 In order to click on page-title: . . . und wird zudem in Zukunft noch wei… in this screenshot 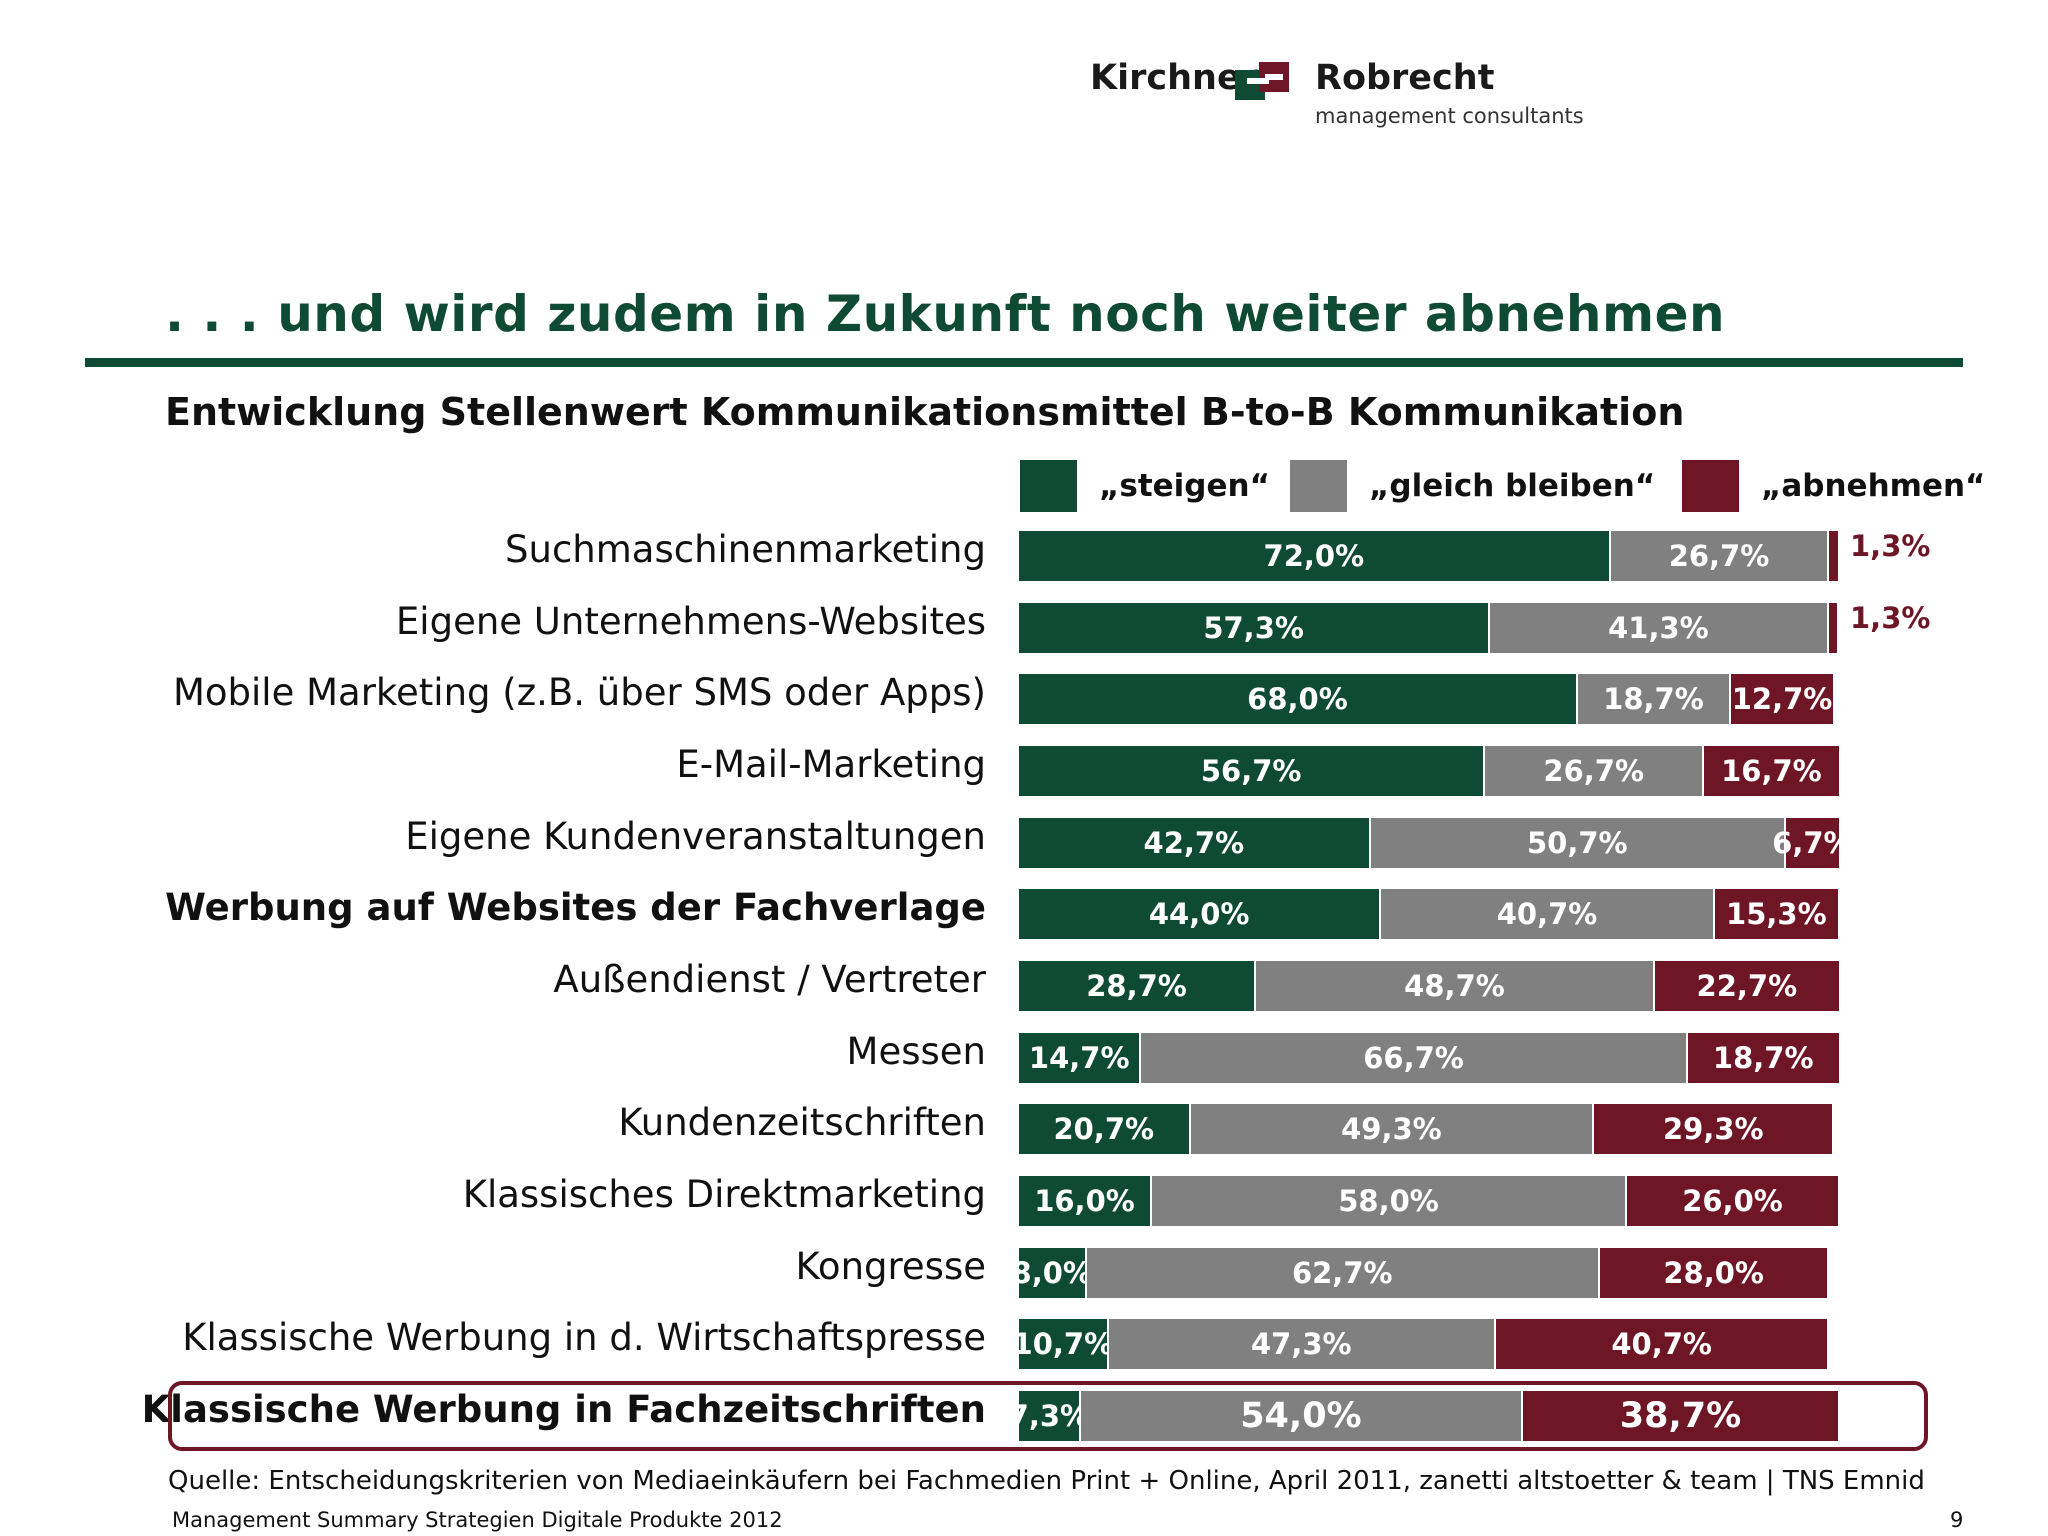, I will do `click(945, 314)`.